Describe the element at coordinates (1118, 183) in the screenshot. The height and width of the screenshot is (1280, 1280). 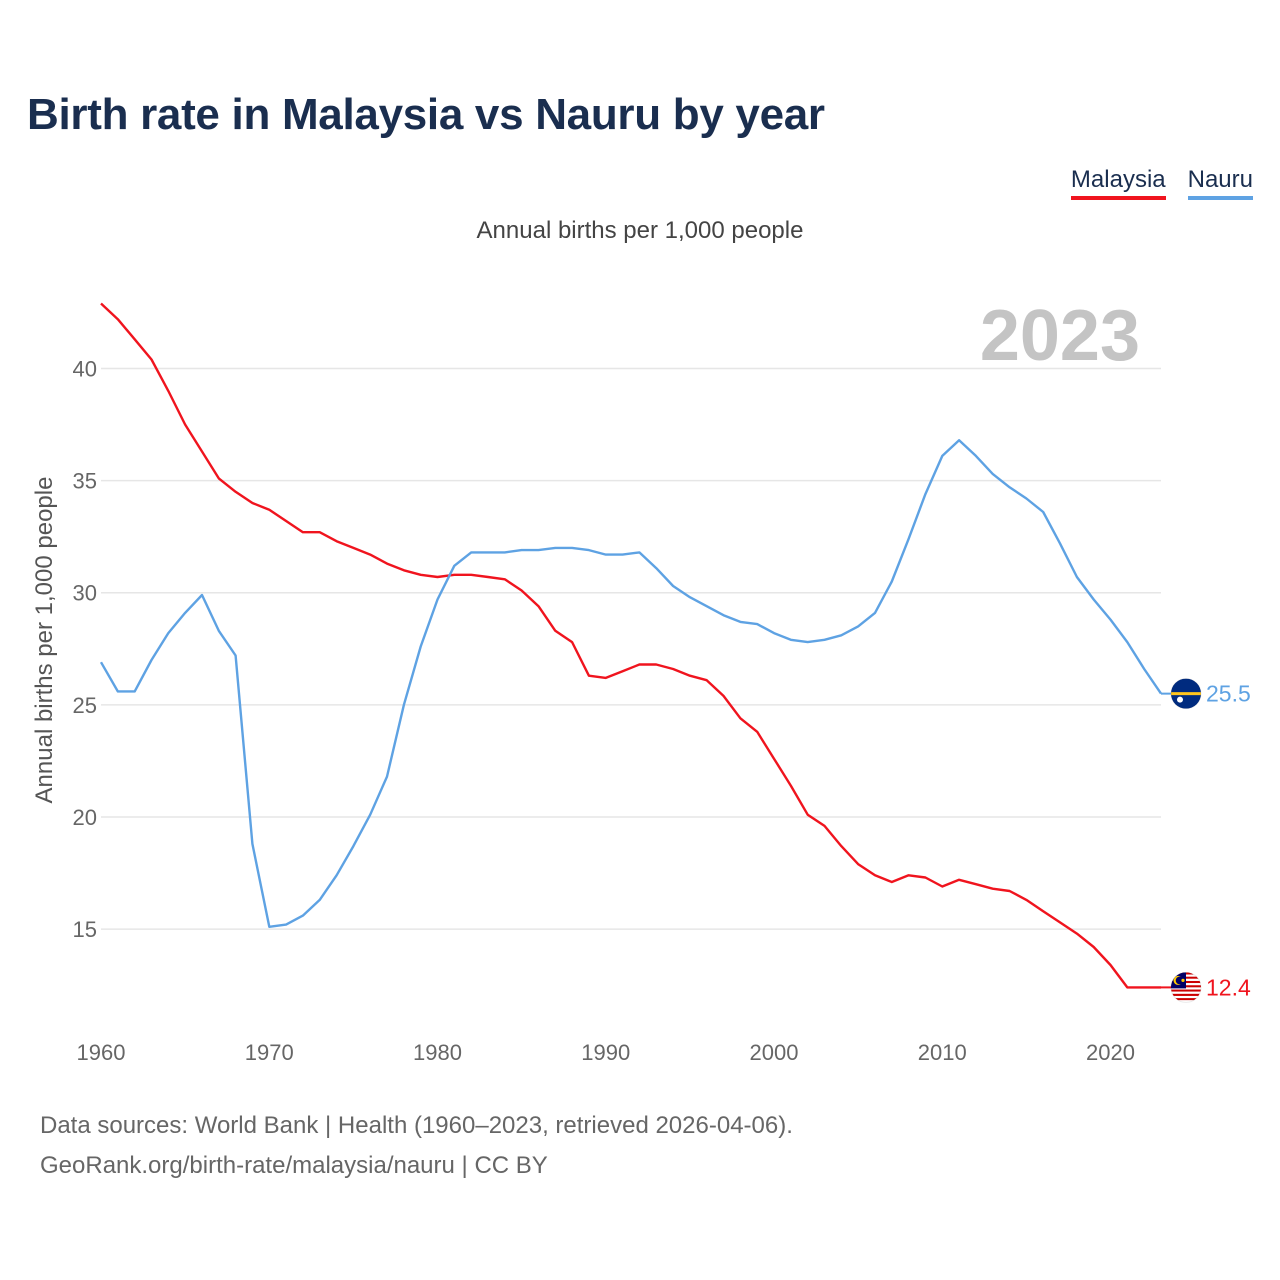
I see `legend-item-malaysia: Malaysia` at that location.